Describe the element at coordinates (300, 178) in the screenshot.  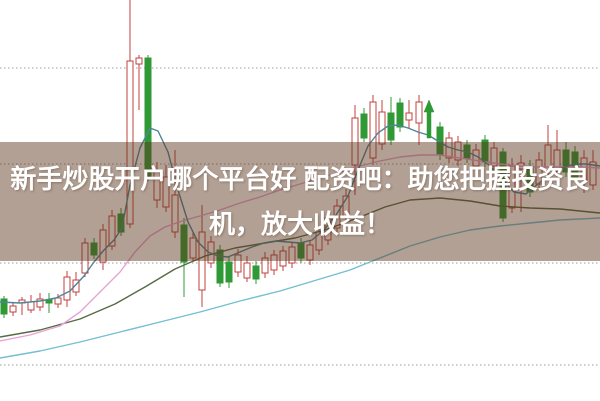
I see `headline-line-1: 新手炒股开户哪个平台好 配资吧：助您把握投资良` at that location.